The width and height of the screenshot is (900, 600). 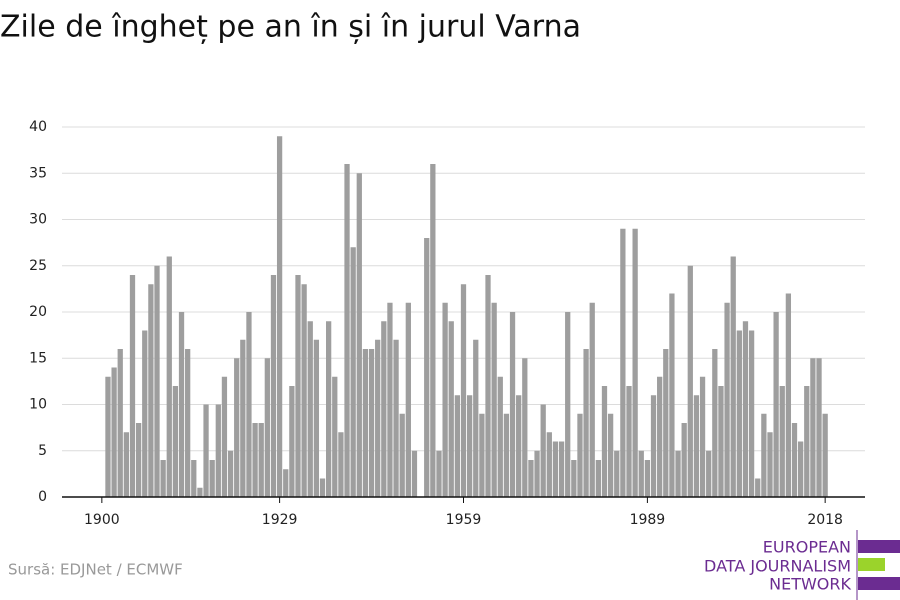 What do you see at coordinates (38, 405) in the screenshot?
I see `y-tick-label: 10` at bounding box center [38, 405].